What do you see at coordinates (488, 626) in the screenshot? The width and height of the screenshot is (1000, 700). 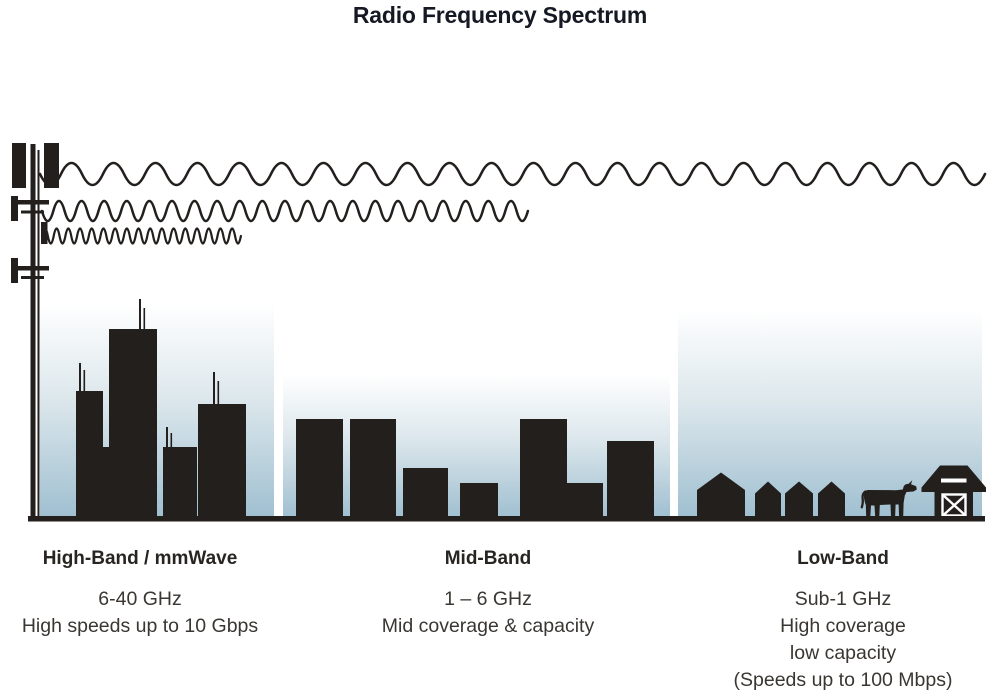 I see `band-description: Mid coverage & capacity` at bounding box center [488, 626].